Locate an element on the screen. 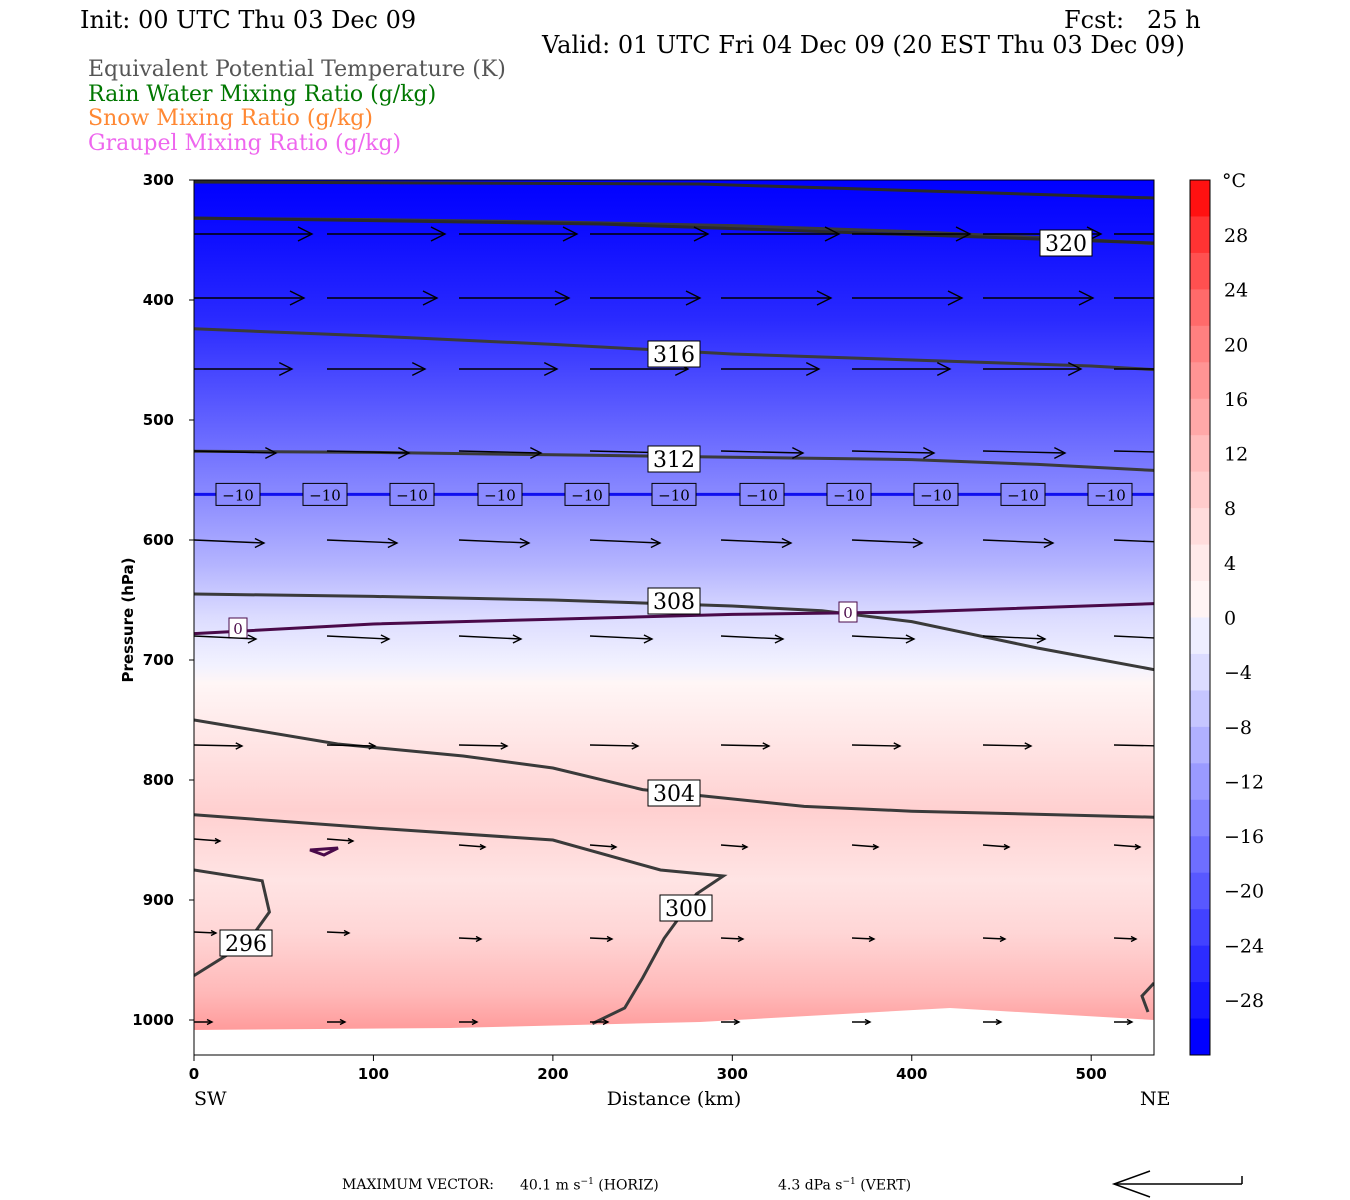 This screenshot has width=1350, height=1200. y-tick-label: 1000 is located at coordinates (153, 1020).